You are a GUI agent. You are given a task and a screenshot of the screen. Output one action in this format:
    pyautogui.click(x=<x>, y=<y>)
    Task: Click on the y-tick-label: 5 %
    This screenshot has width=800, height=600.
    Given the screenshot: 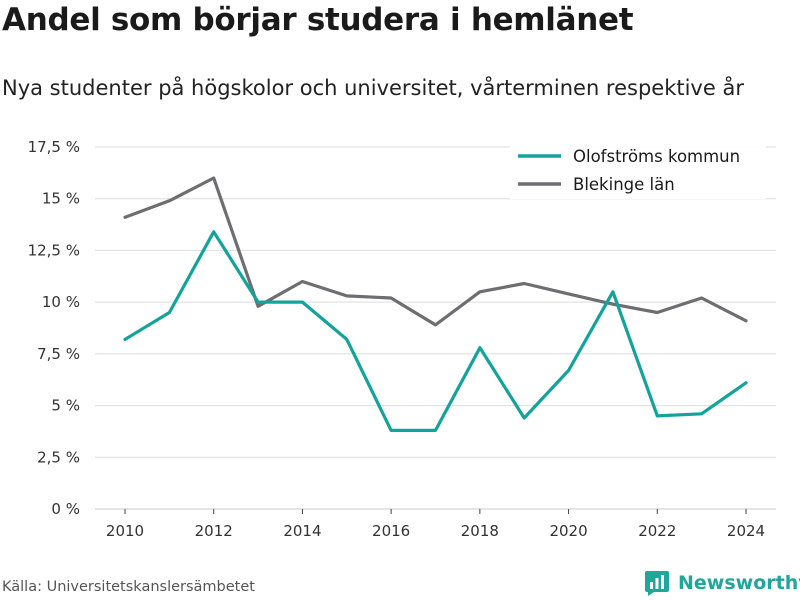 What is the action you would take?
    pyautogui.click(x=65, y=406)
    